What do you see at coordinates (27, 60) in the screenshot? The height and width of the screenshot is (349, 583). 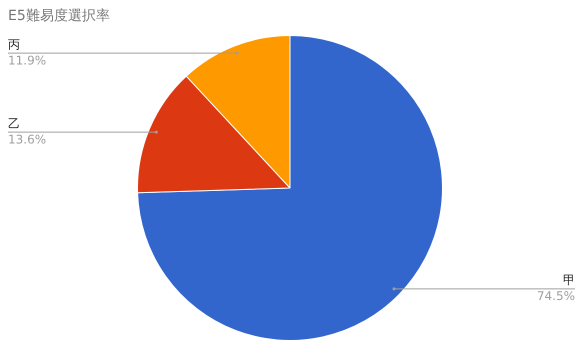 I see `data-label: 11.9%` at bounding box center [27, 60].